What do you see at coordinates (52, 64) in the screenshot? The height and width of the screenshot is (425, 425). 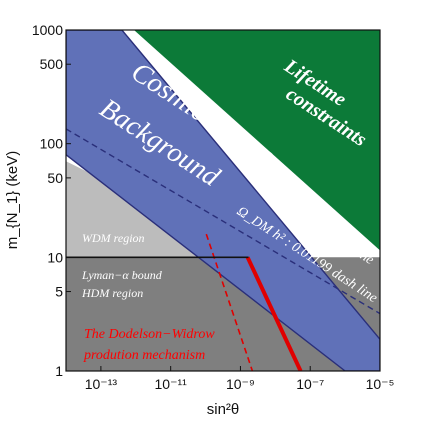 I see `y-tick-label: 500` at bounding box center [52, 64].